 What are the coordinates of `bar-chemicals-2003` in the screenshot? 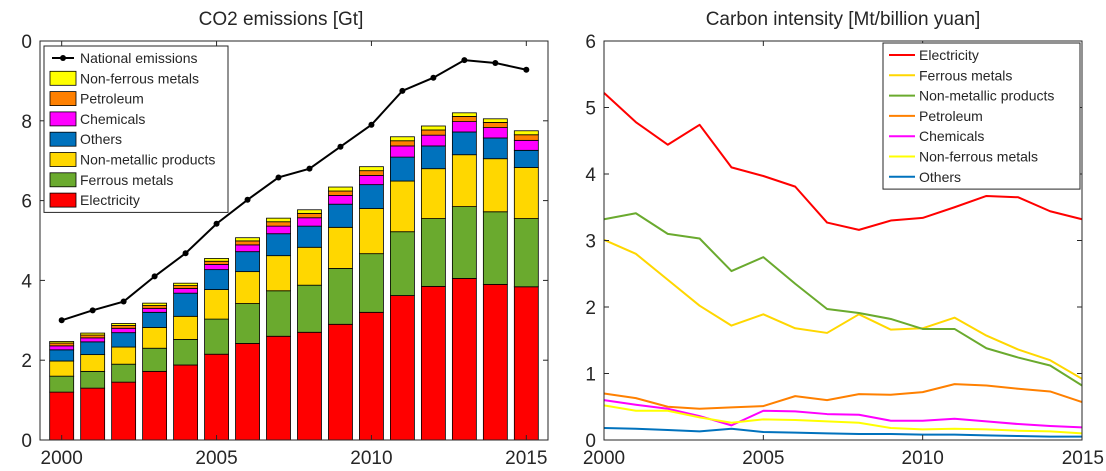 It's located at (155, 310).